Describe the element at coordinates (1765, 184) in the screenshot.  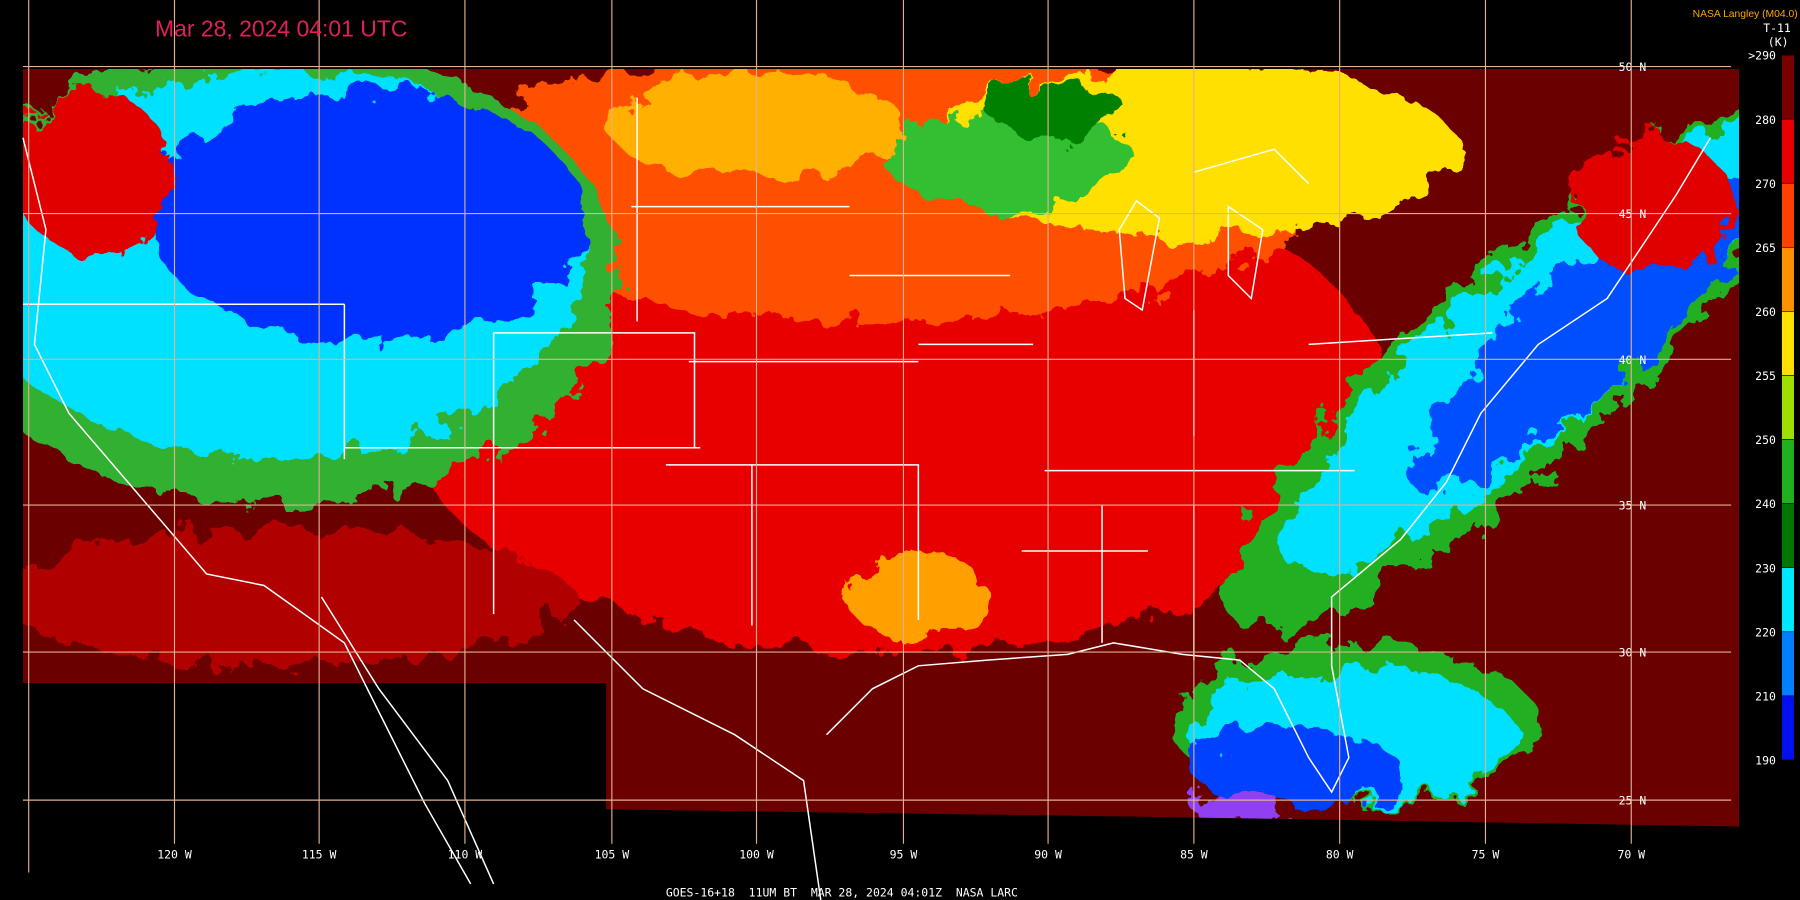
I see `colorbar-label: 270` at that location.